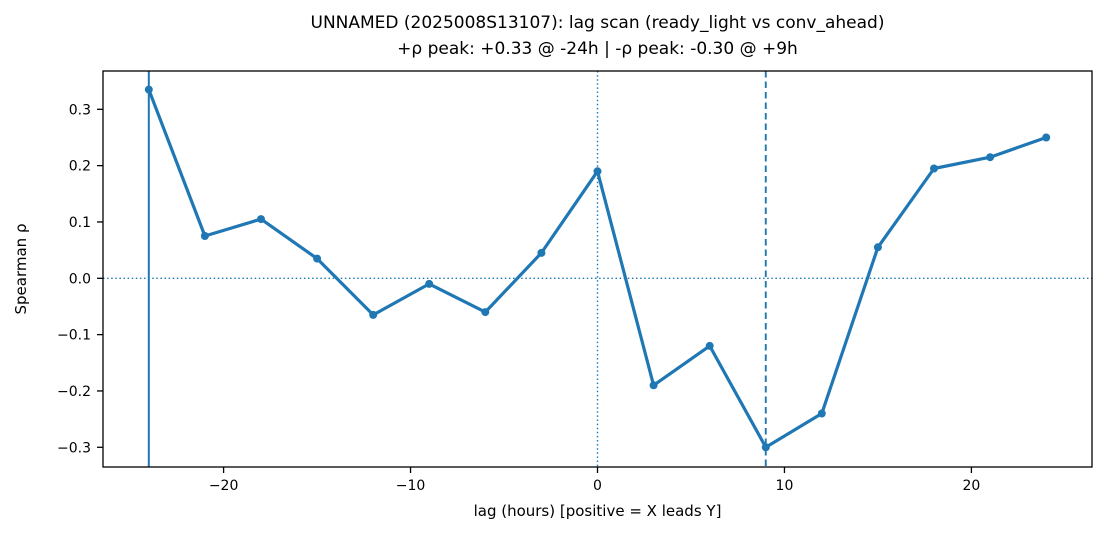 Image resolution: width=1105 pixels, height=540 pixels. What do you see at coordinates (80, 279) in the screenshot?
I see `y-tick-label: 0.0` at bounding box center [80, 279].